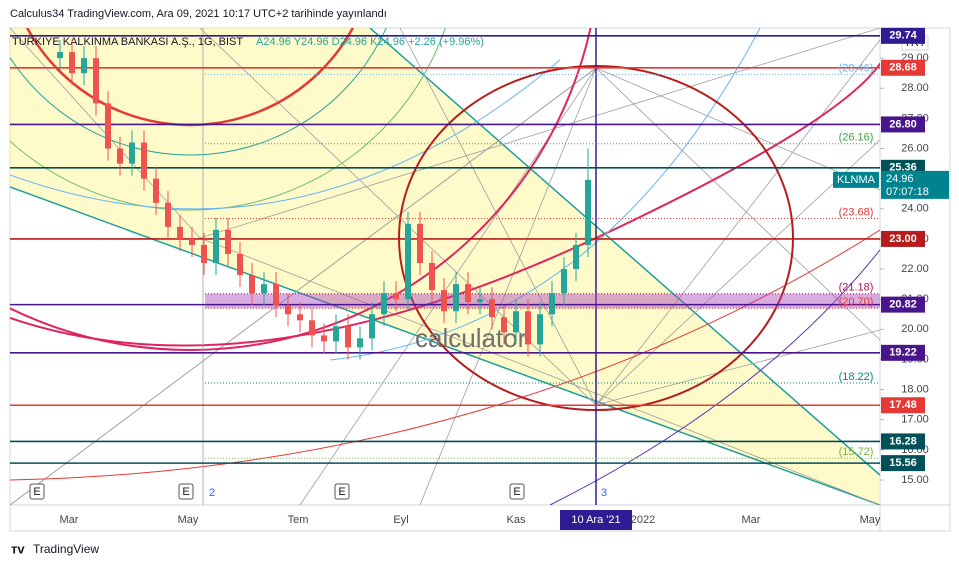 The image size is (959, 568). Describe the element at coordinates (907, 192) in the screenshot. I see `price-tag-countdown: 07:07:18` at that location.